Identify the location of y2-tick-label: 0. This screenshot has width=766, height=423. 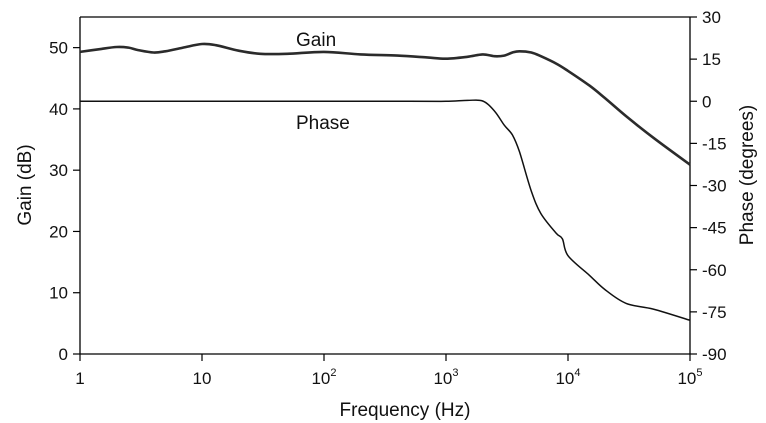
(706, 101).